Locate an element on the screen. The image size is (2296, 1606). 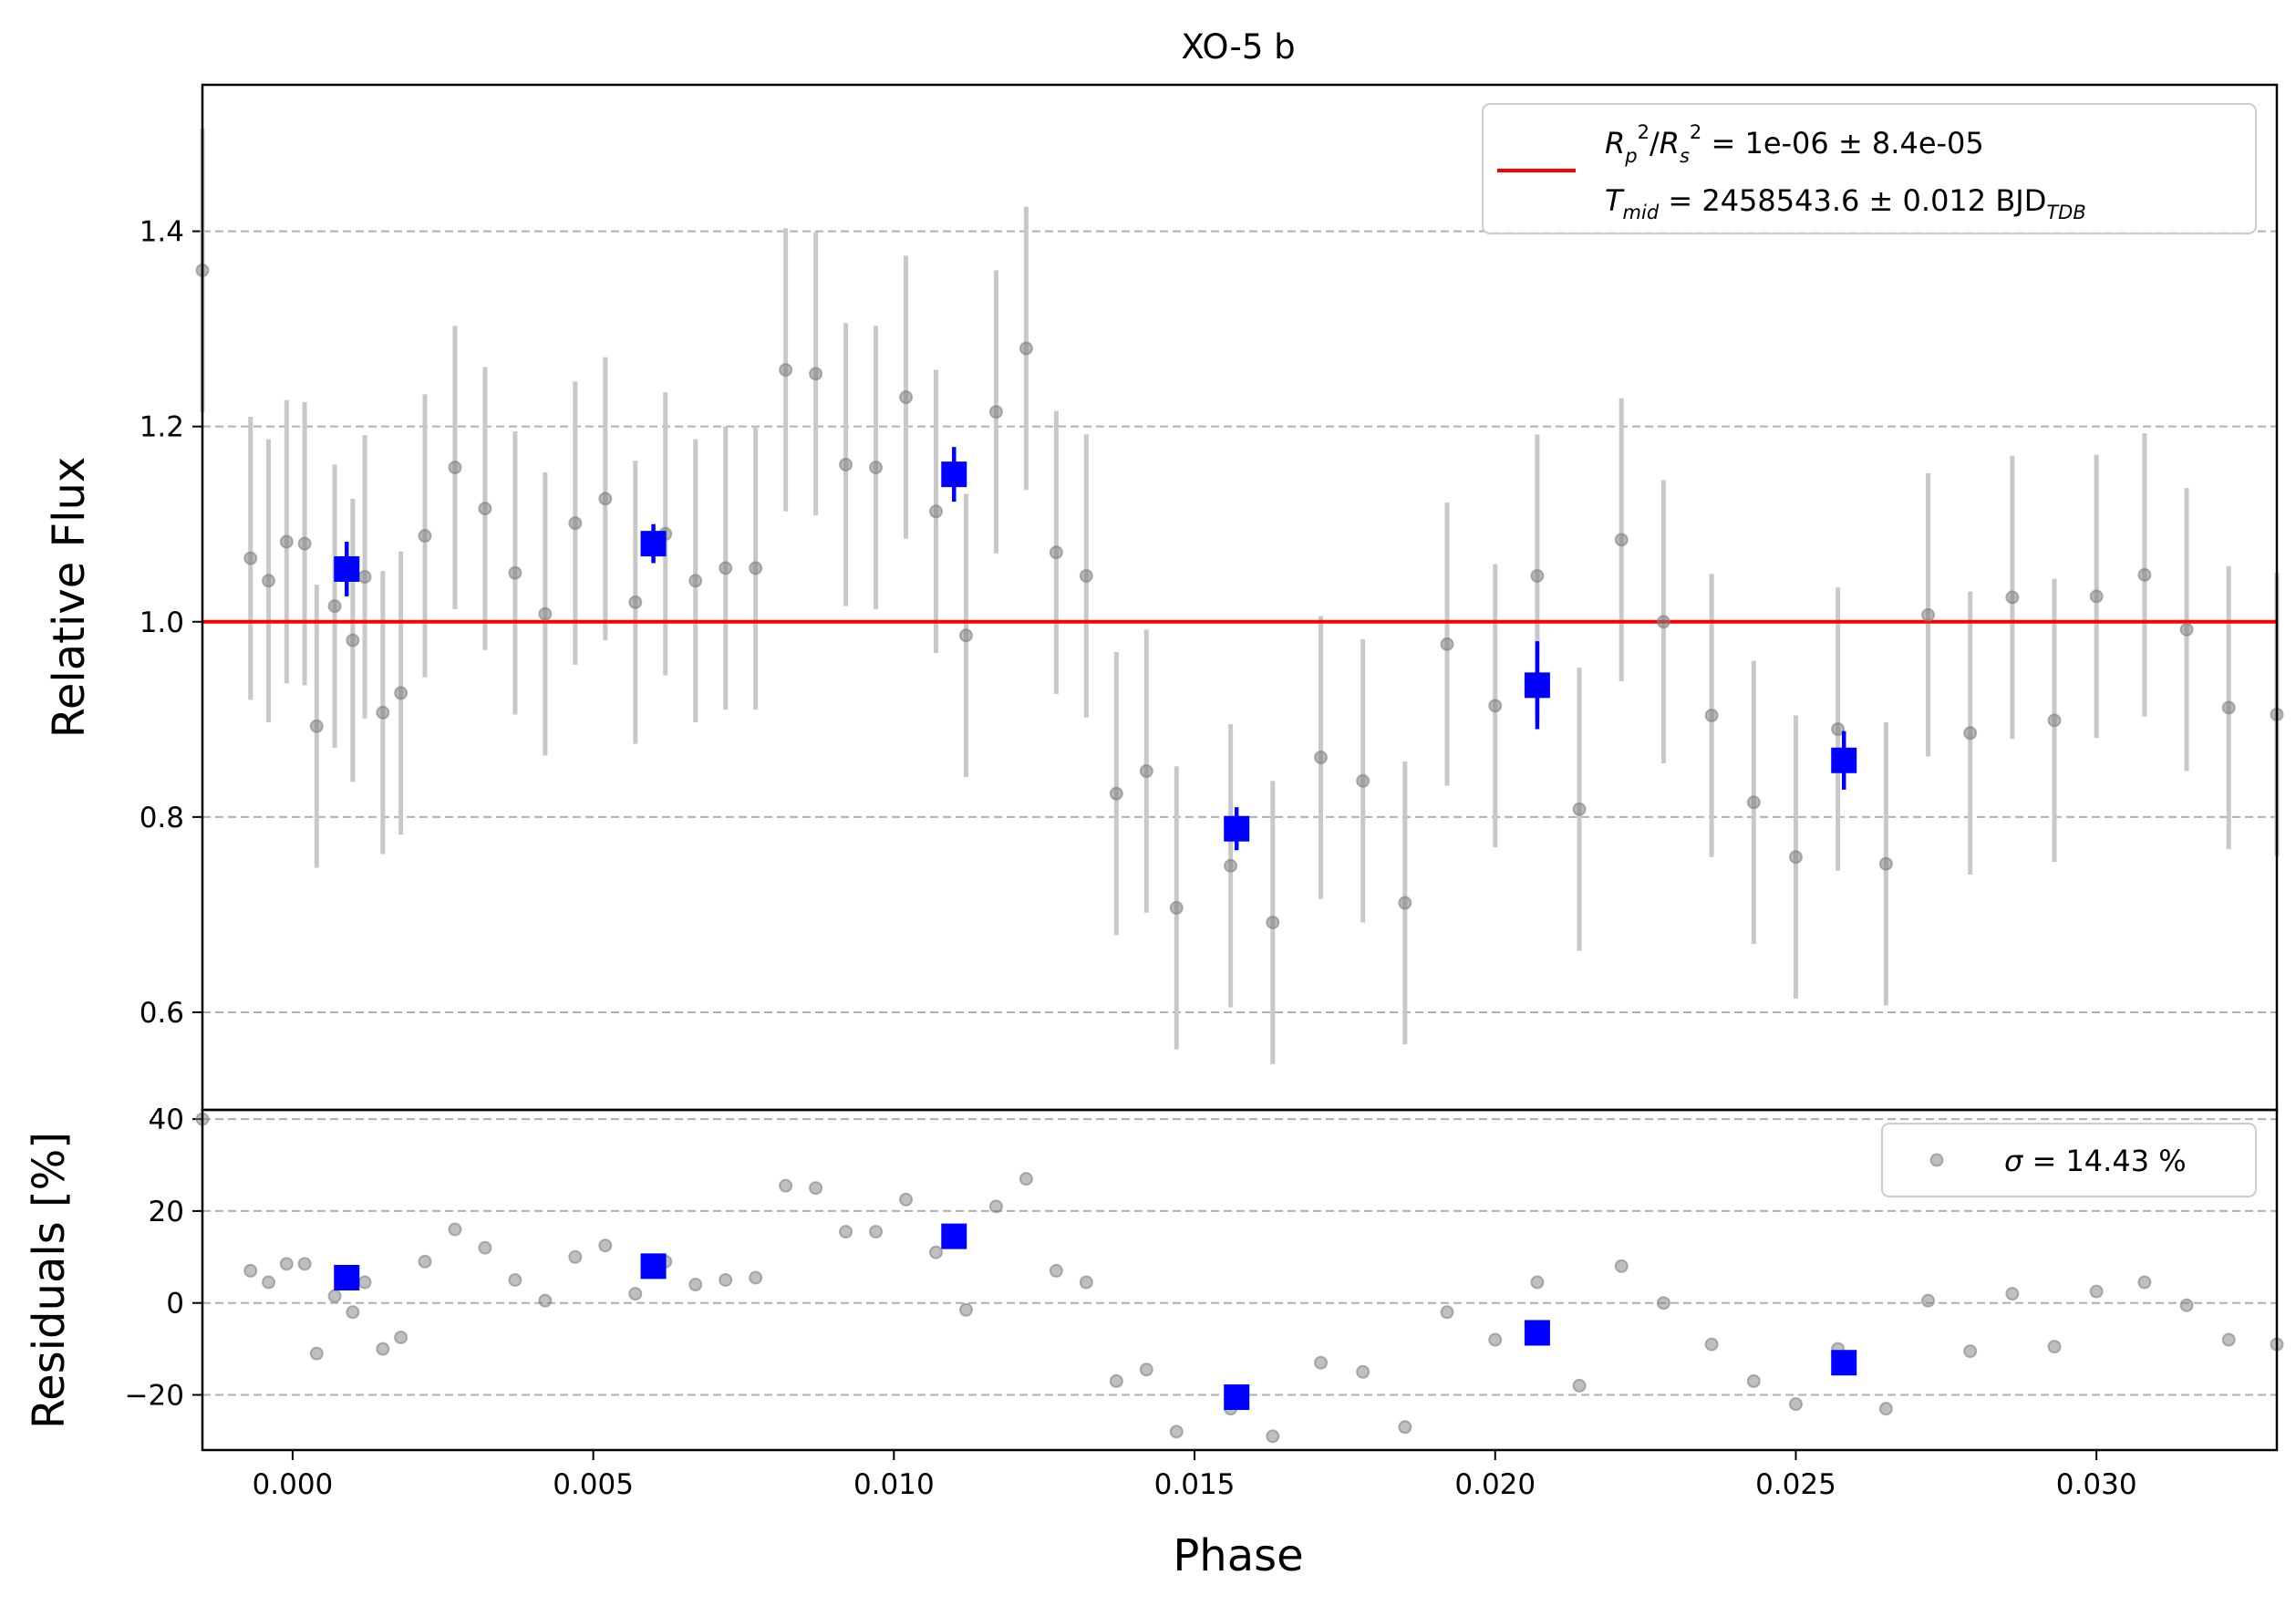
residuals-y-tick-label: −20 is located at coordinates (154, 1396).